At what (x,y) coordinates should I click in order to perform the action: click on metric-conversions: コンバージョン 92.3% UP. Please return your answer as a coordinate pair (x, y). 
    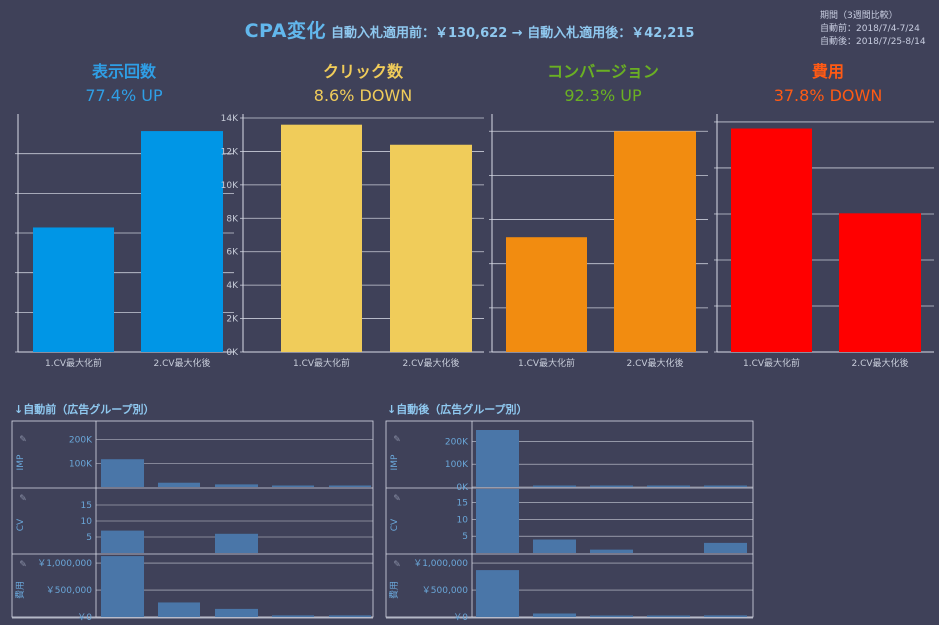
    Looking at the image, I should click on (603, 85).